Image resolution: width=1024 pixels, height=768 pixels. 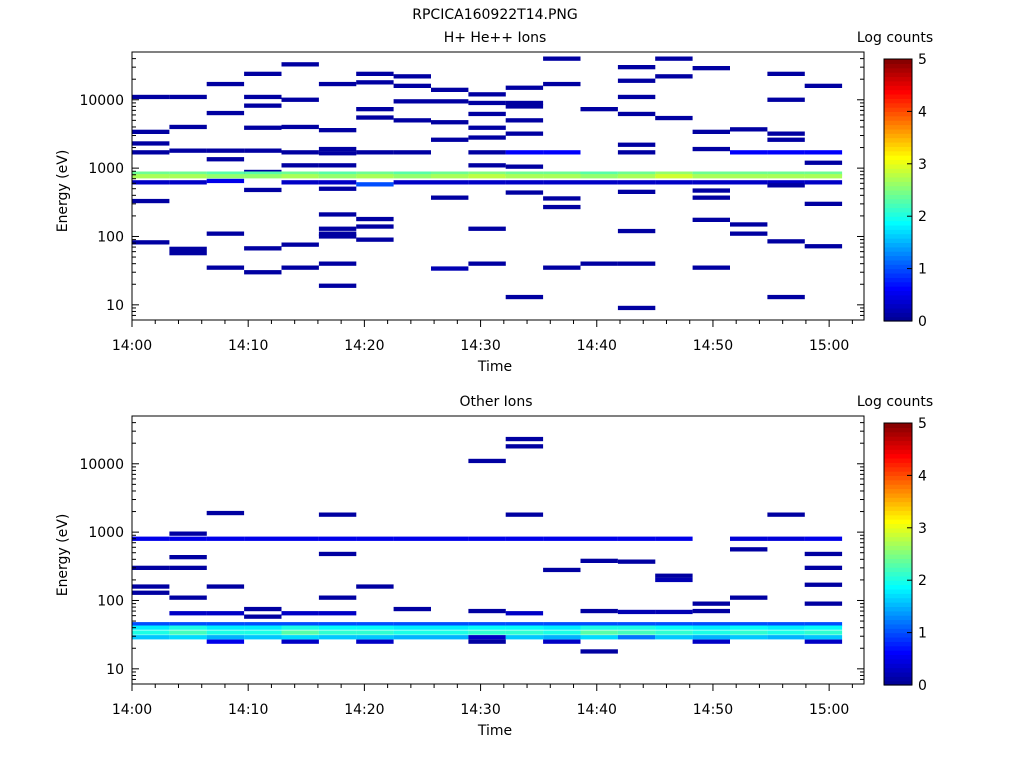 I want to click on colorbar-tick-label: 2, so click(x=922, y=581).